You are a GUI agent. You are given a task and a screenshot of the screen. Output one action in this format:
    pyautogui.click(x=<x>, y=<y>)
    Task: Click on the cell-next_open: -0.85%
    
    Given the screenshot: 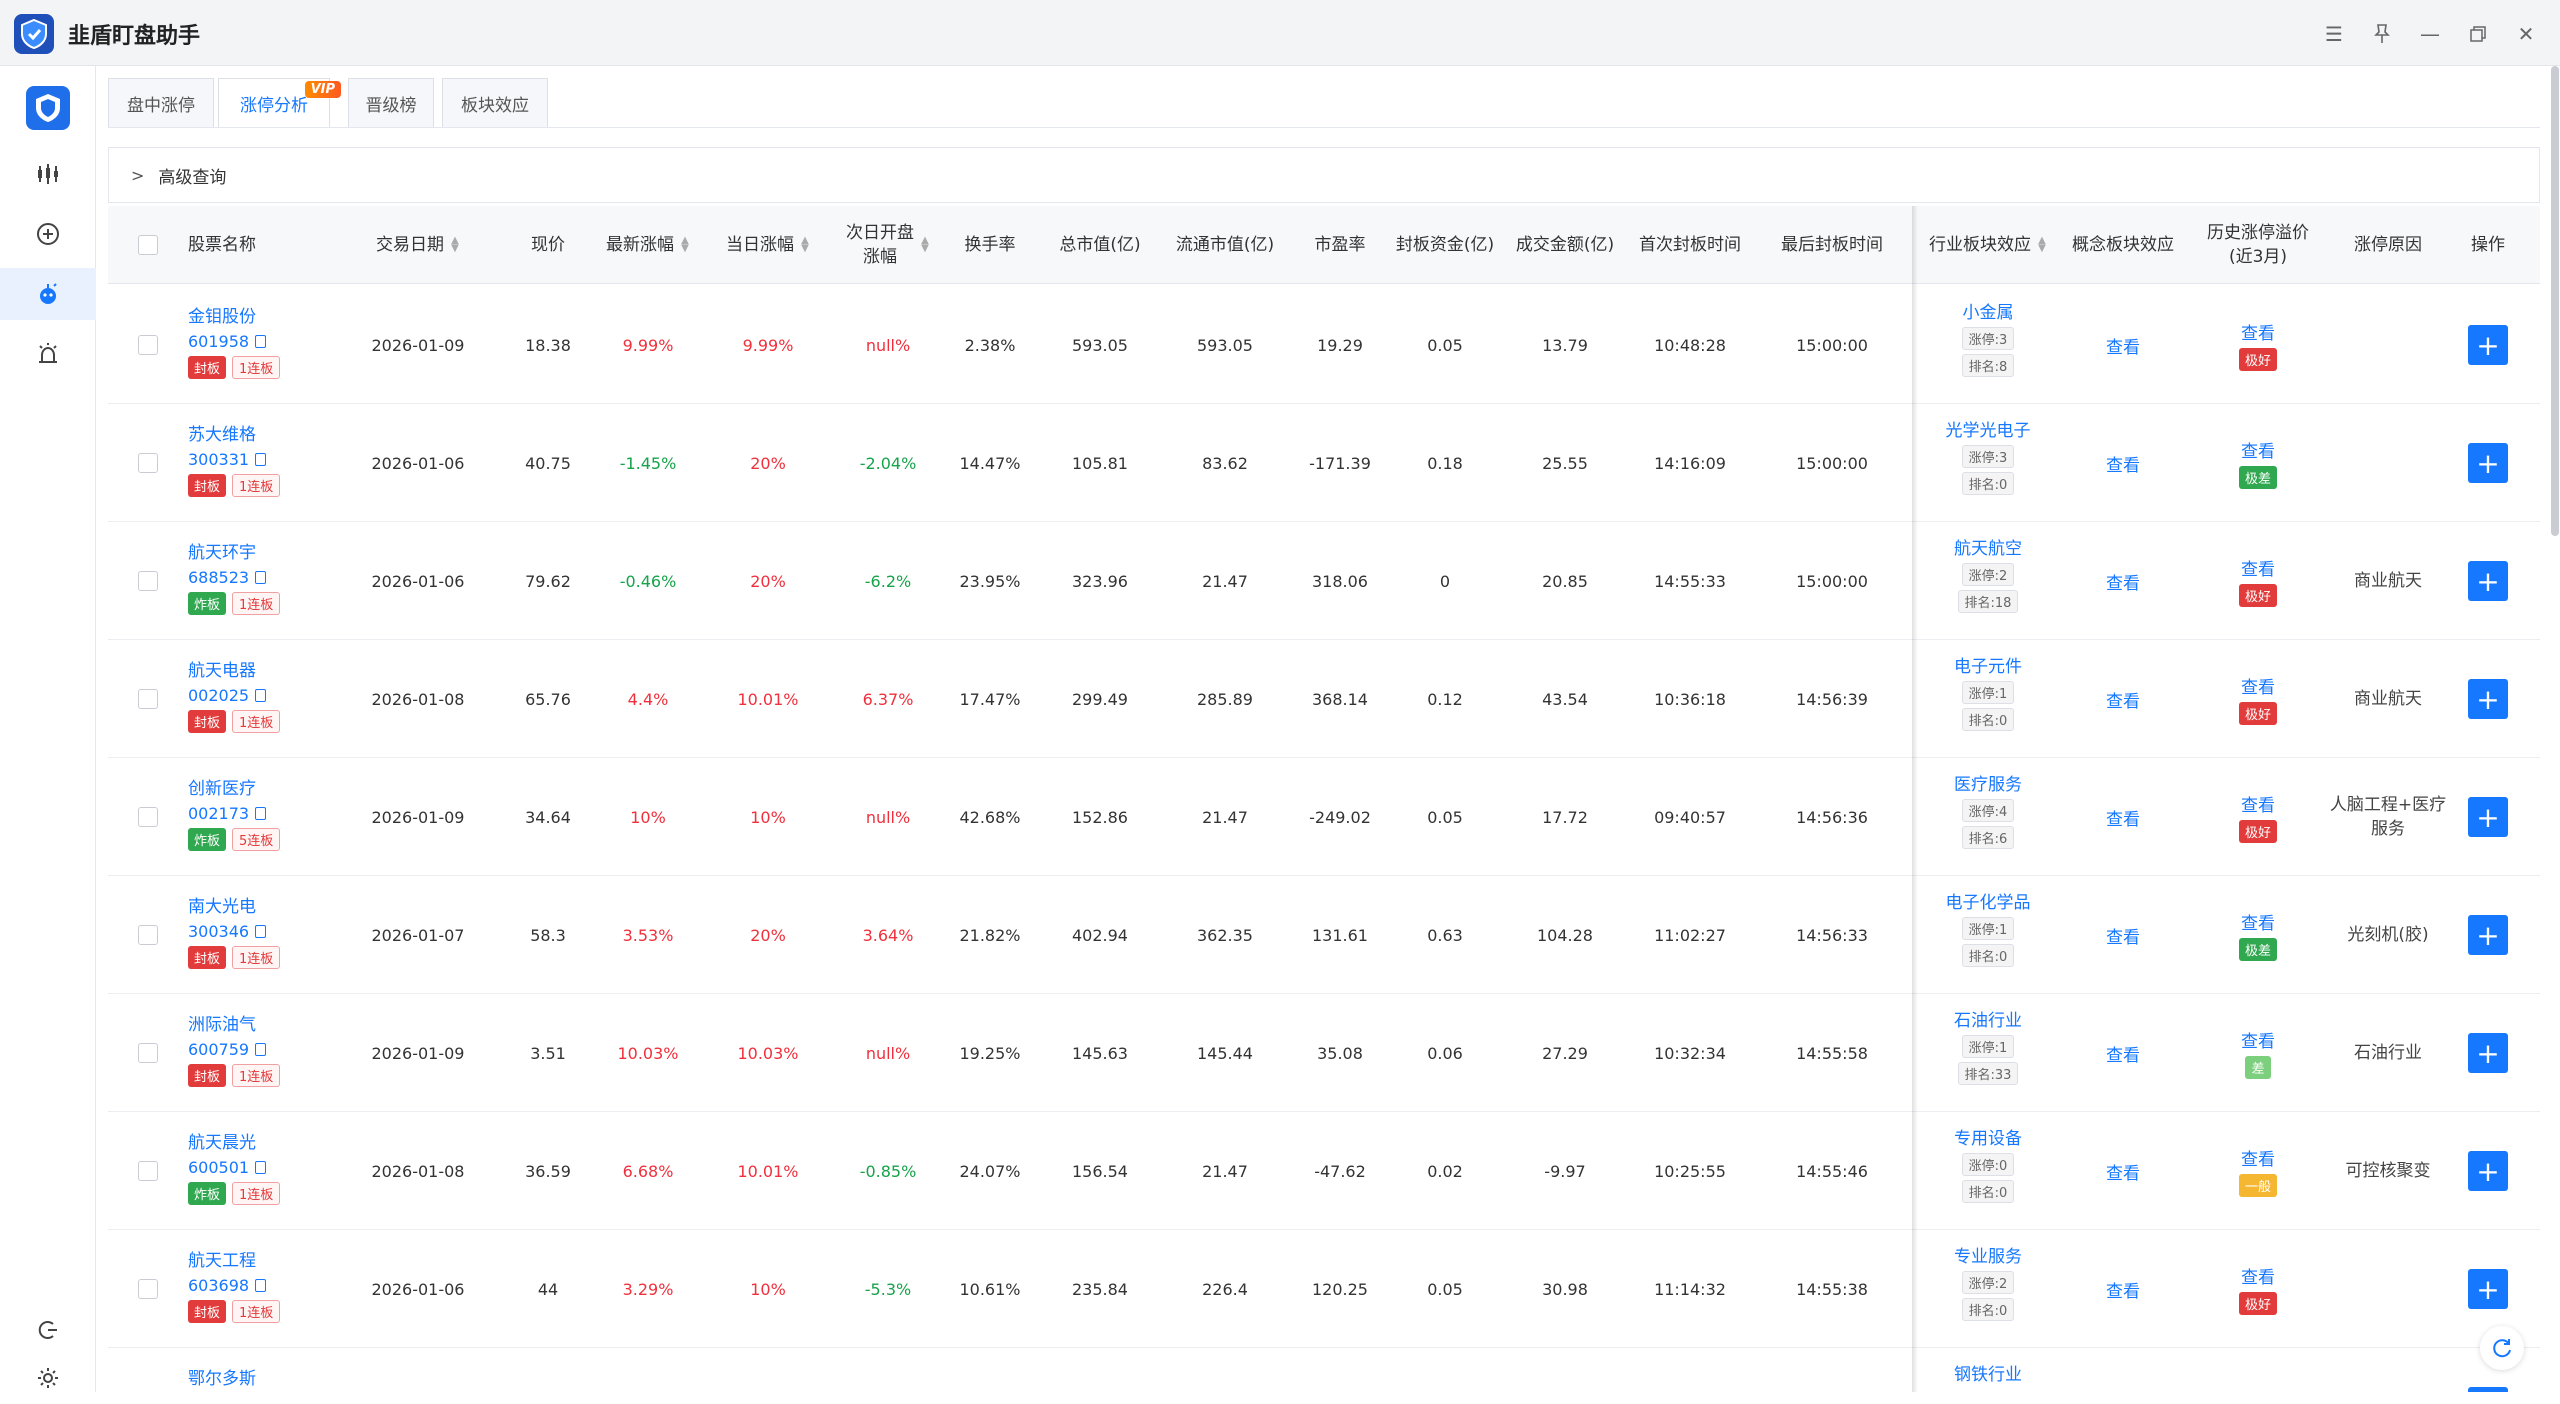 What is the action you would take?
    pyautogui.click(x=888, y=1171)
    